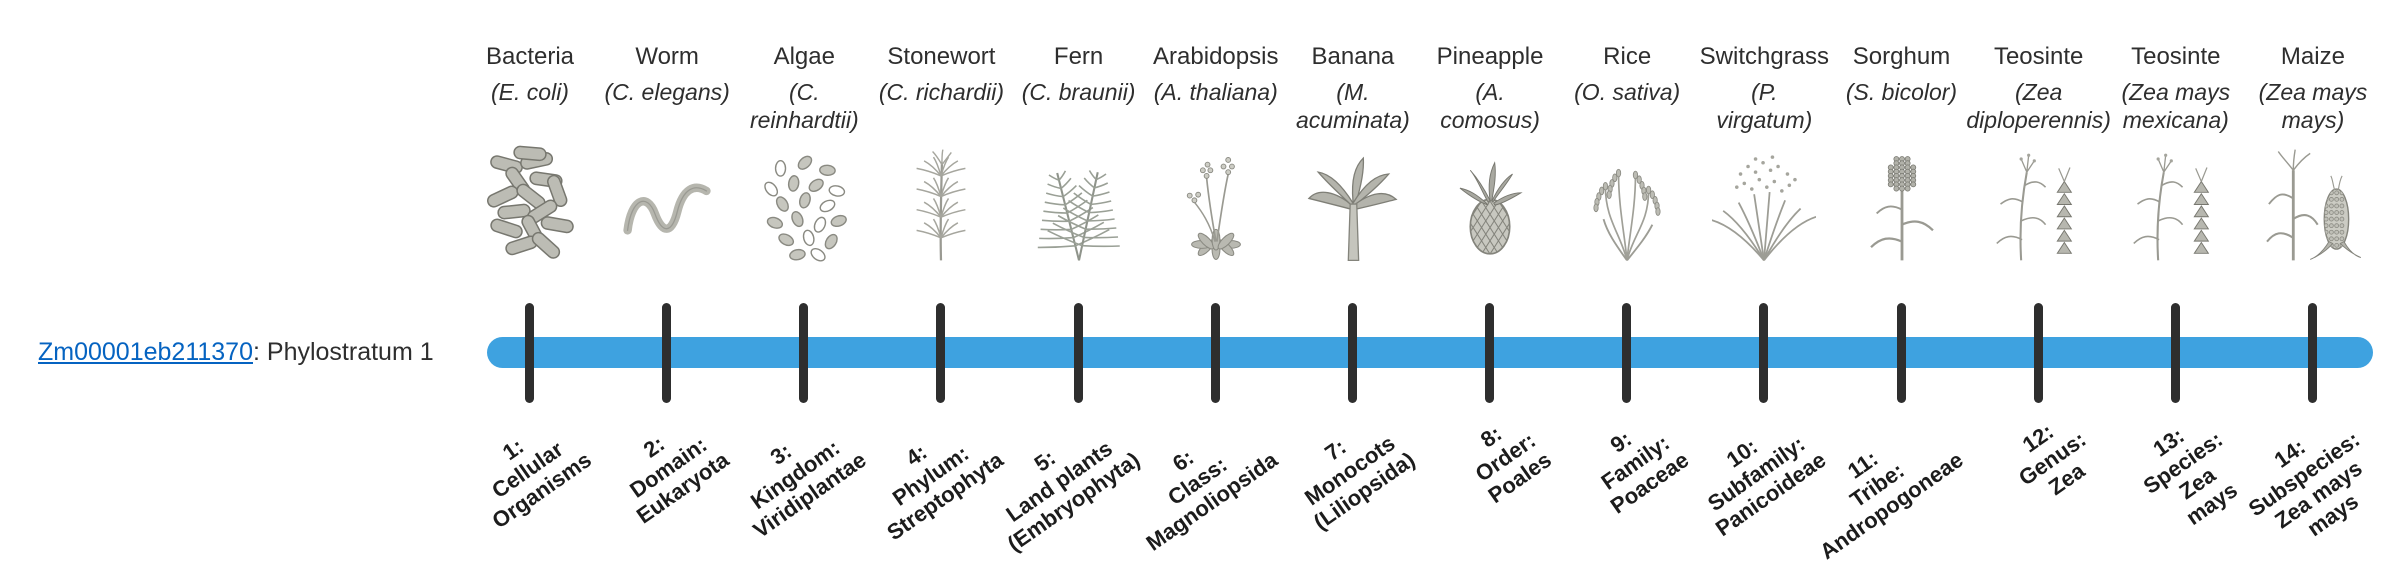 The image size is (2400, 580). Describe the element at coordinates (530, 74) in the screenshot. I see `organism-header: Bacteria (E. coli)` at that location.